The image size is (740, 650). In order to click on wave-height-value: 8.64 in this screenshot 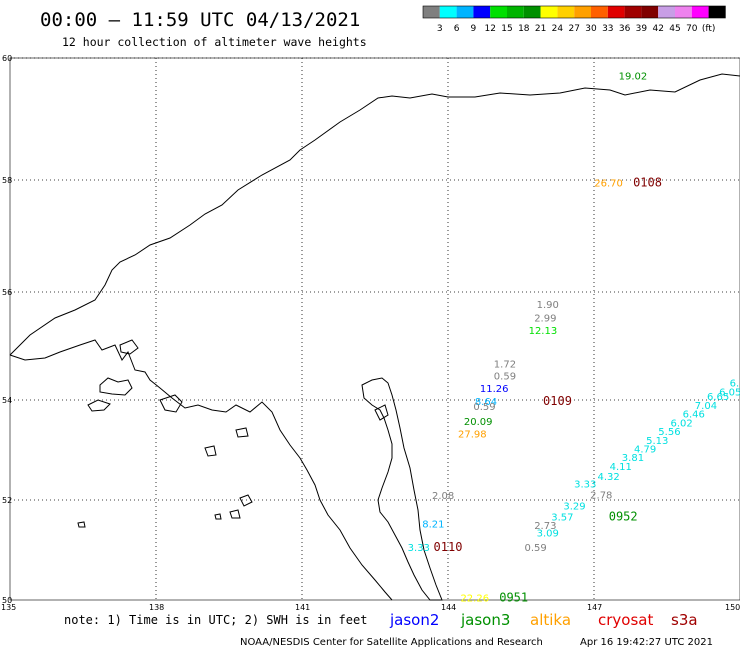, I will do `click(486, 402)`.